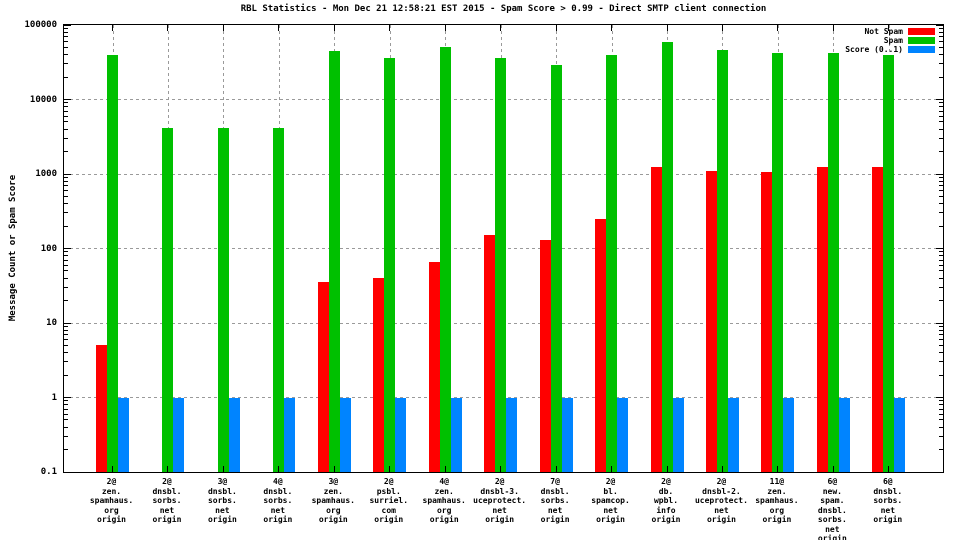 The width and height of the screenshot is (960, 540). I want to click on legend-swatch, so click(921, 31).